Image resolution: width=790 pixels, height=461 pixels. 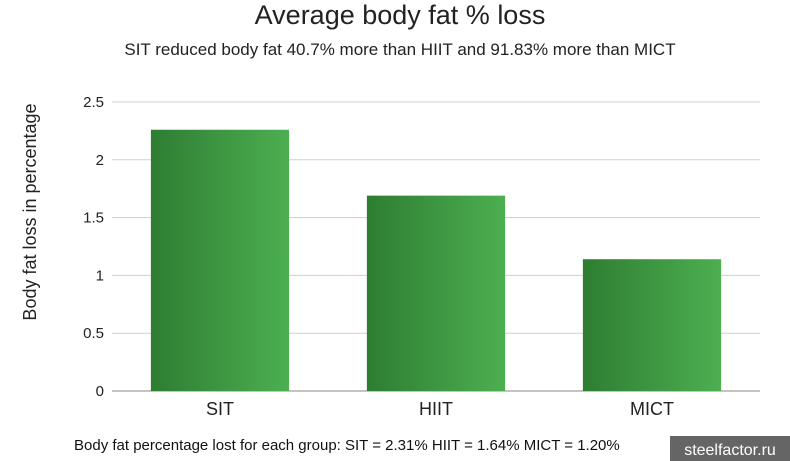 What do you see at coordinates (100, 275) in the screenshot?
I see `y-tick-label: 1` at bounding box center [100, 275].